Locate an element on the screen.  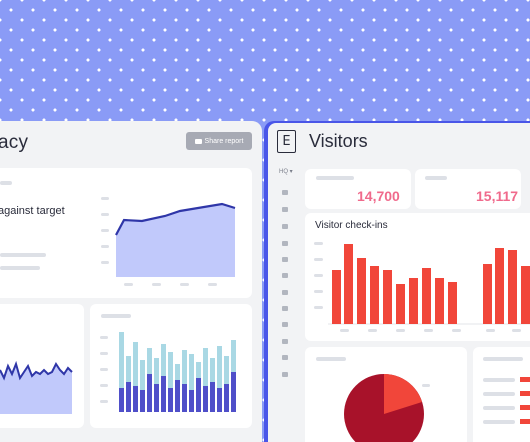
stacked-bar-chart is located at coordinates (168, 372).